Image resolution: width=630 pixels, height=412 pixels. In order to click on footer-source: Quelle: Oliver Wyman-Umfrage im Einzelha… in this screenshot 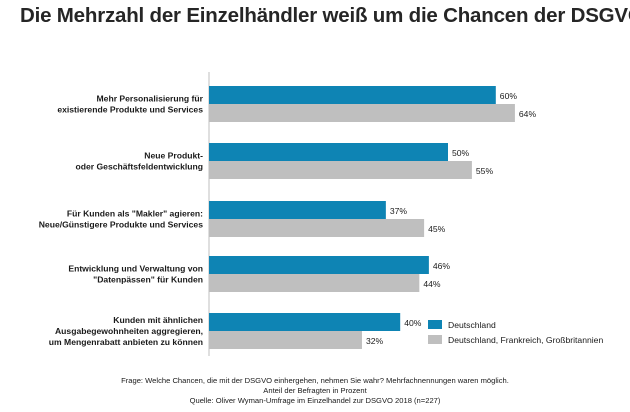, I will do `click(315, 400)`.